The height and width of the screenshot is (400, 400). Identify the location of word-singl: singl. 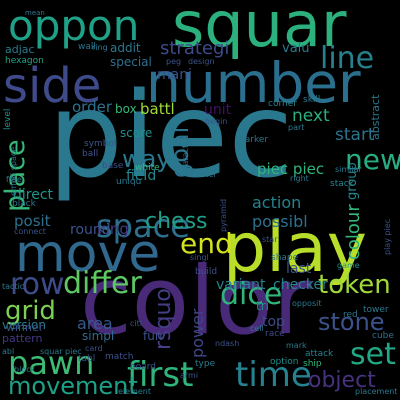
(199, 257).